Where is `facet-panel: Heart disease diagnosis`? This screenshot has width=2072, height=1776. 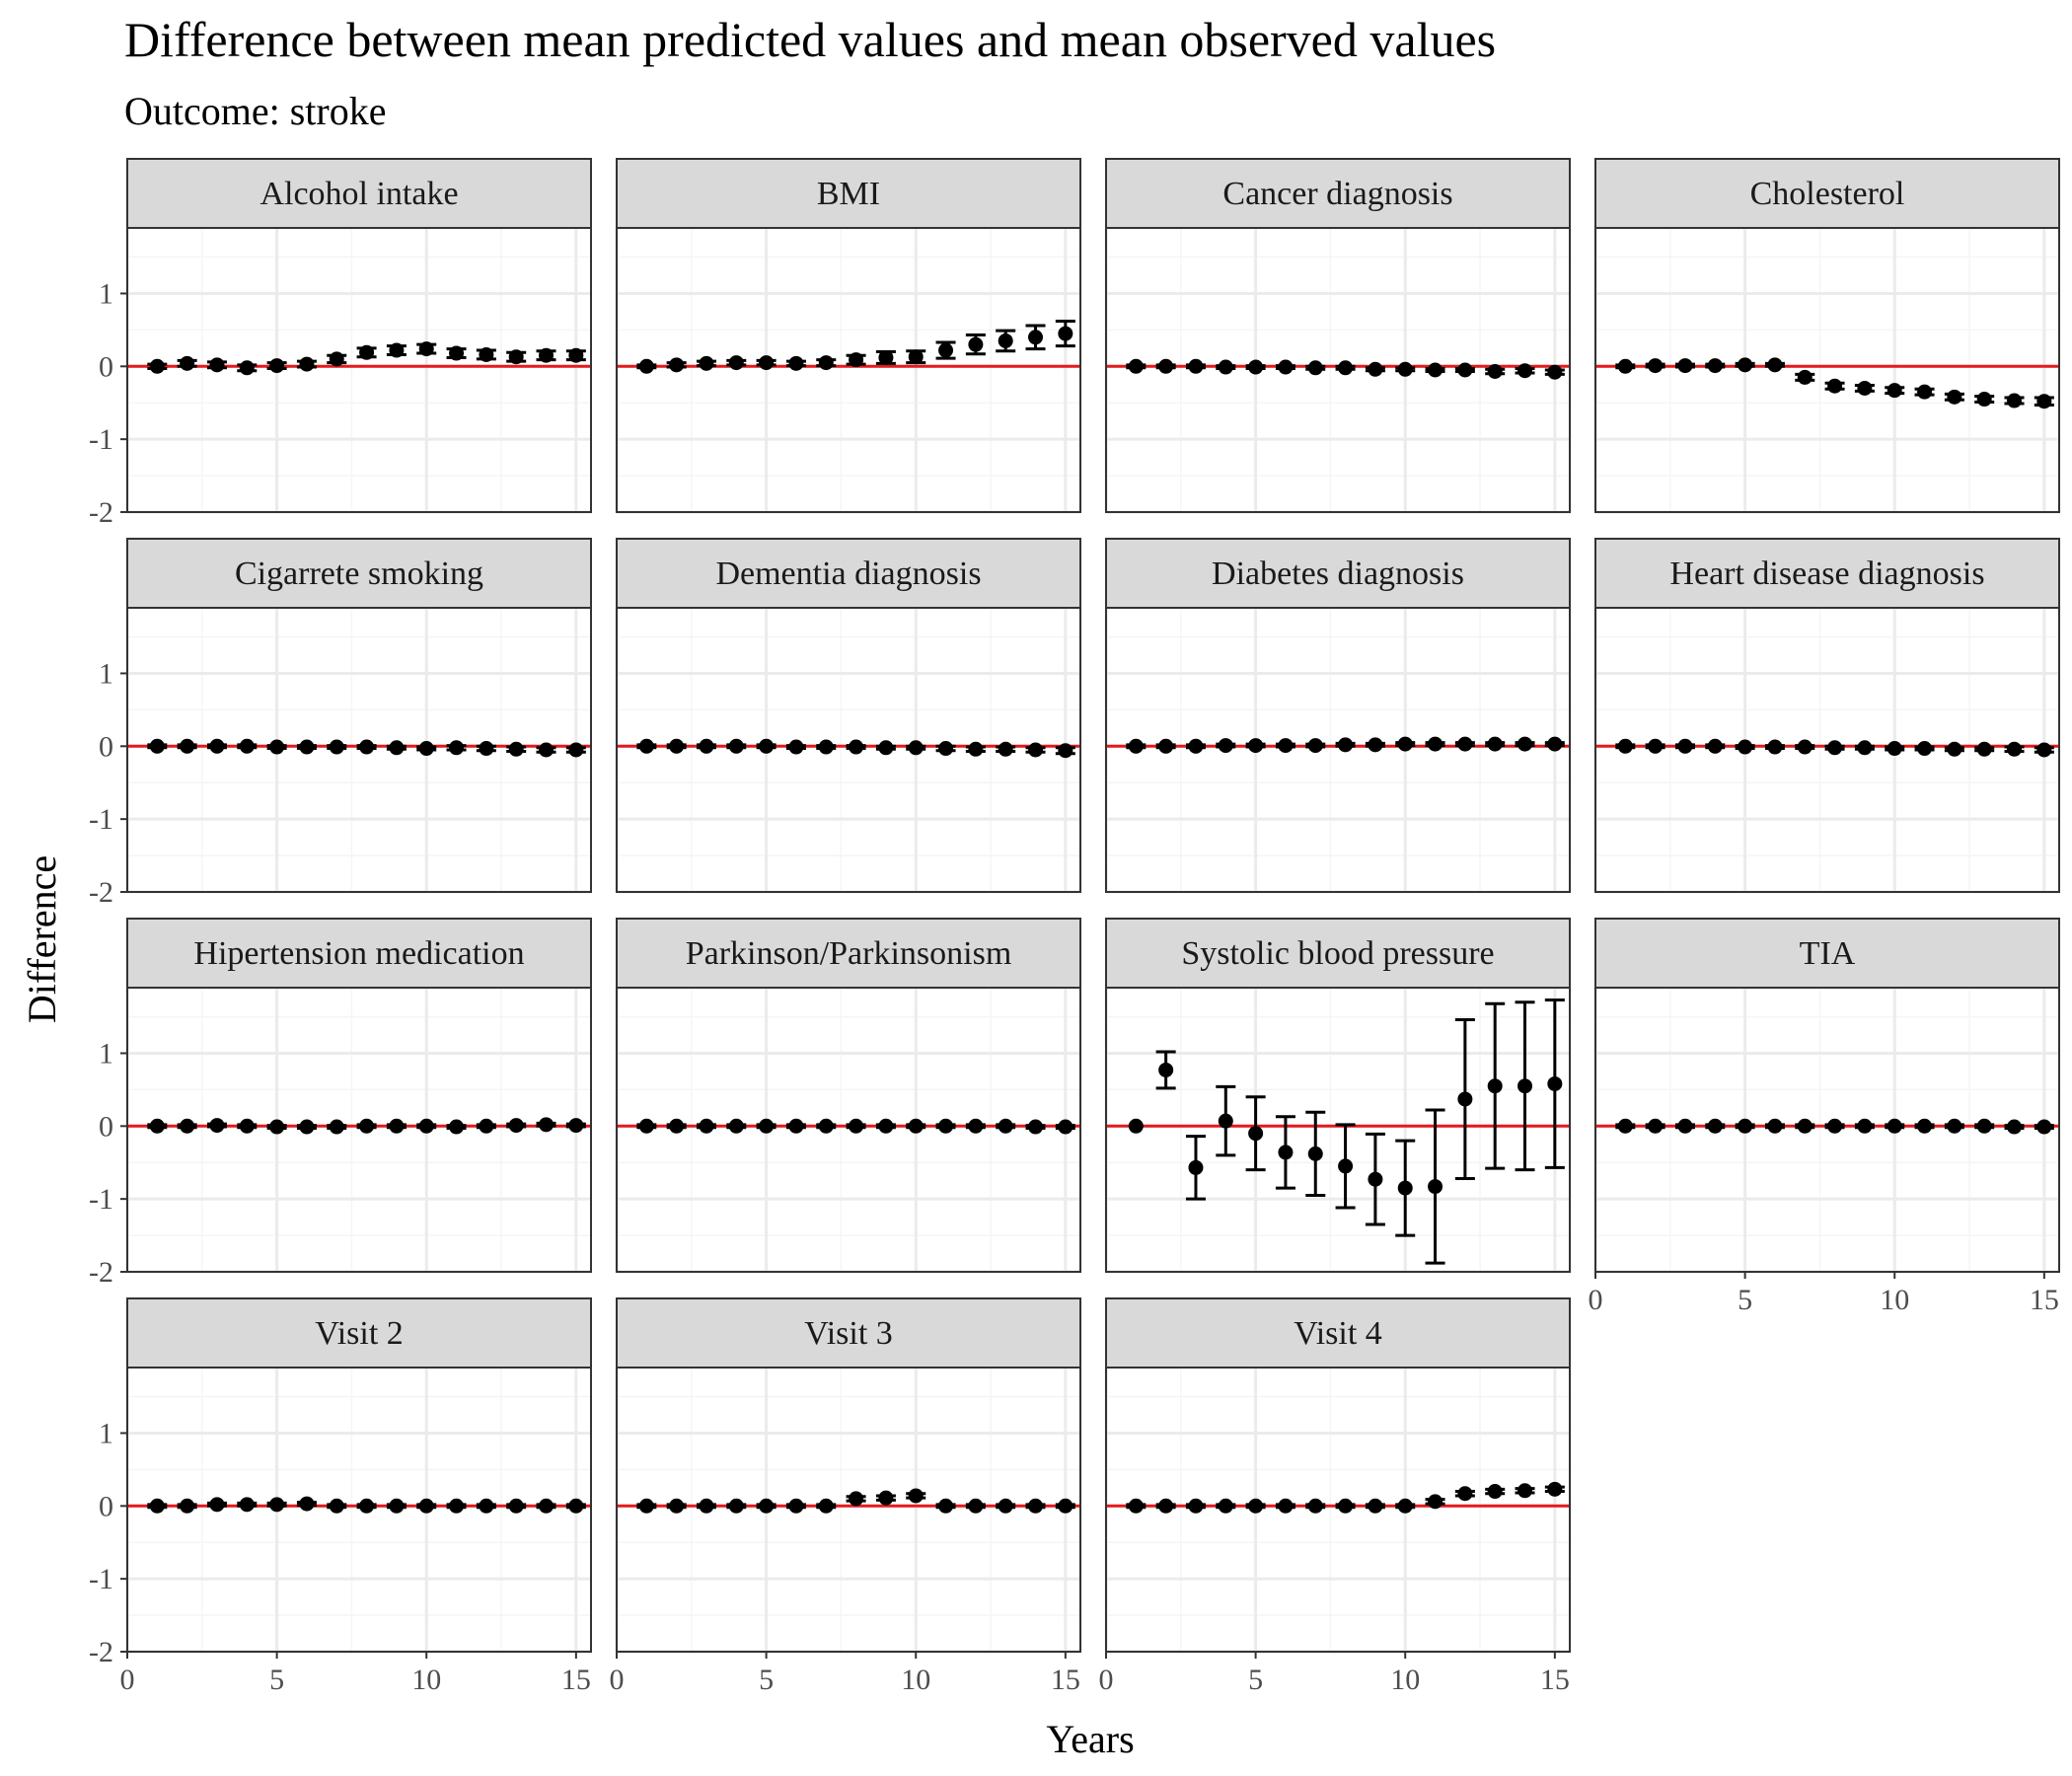 facet-panel: Heart disease diagnosis is located at coordinates (1827, 716).